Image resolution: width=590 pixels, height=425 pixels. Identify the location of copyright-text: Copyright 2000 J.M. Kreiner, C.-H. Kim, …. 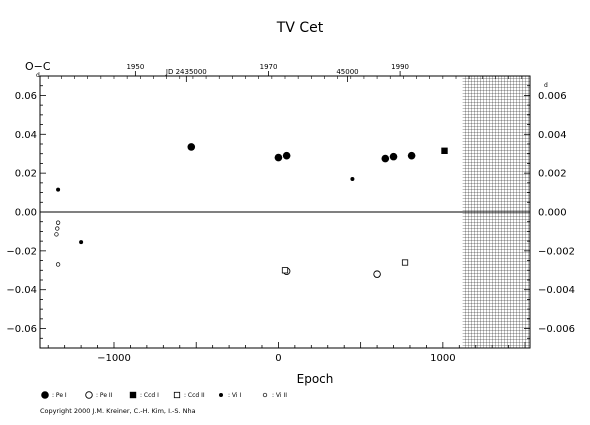
(118, 411).